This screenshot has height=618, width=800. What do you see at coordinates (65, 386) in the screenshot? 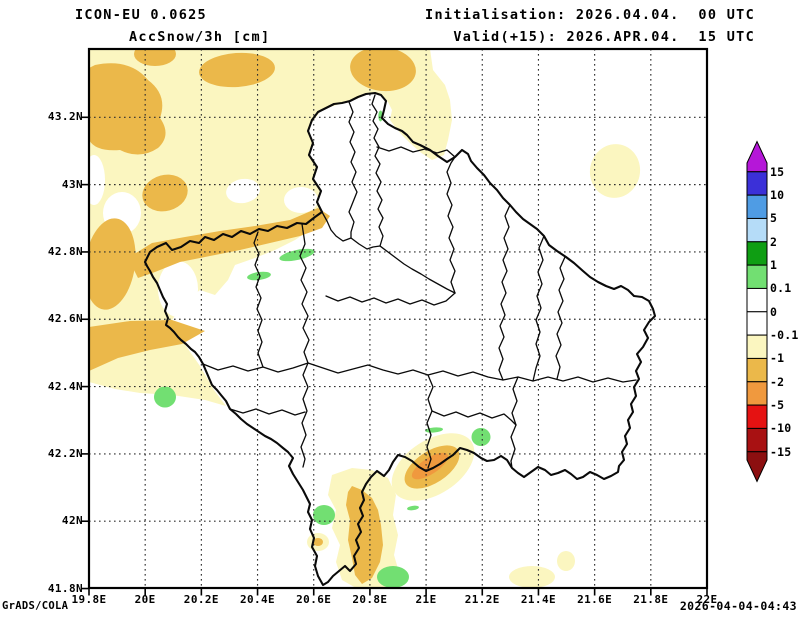
I see `lat-tick-label: 42.4N` at bounding box center [65, 386].